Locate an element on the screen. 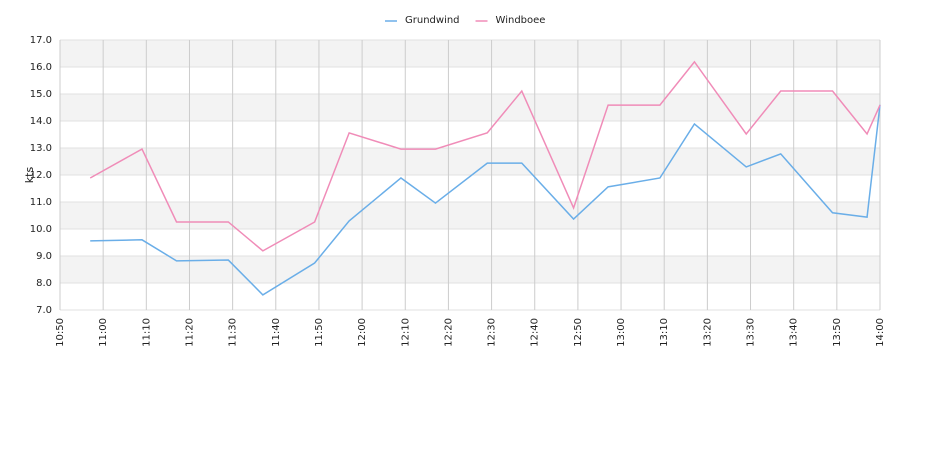  y-tick-label: 17.0 is located at coordinates (41, 40).